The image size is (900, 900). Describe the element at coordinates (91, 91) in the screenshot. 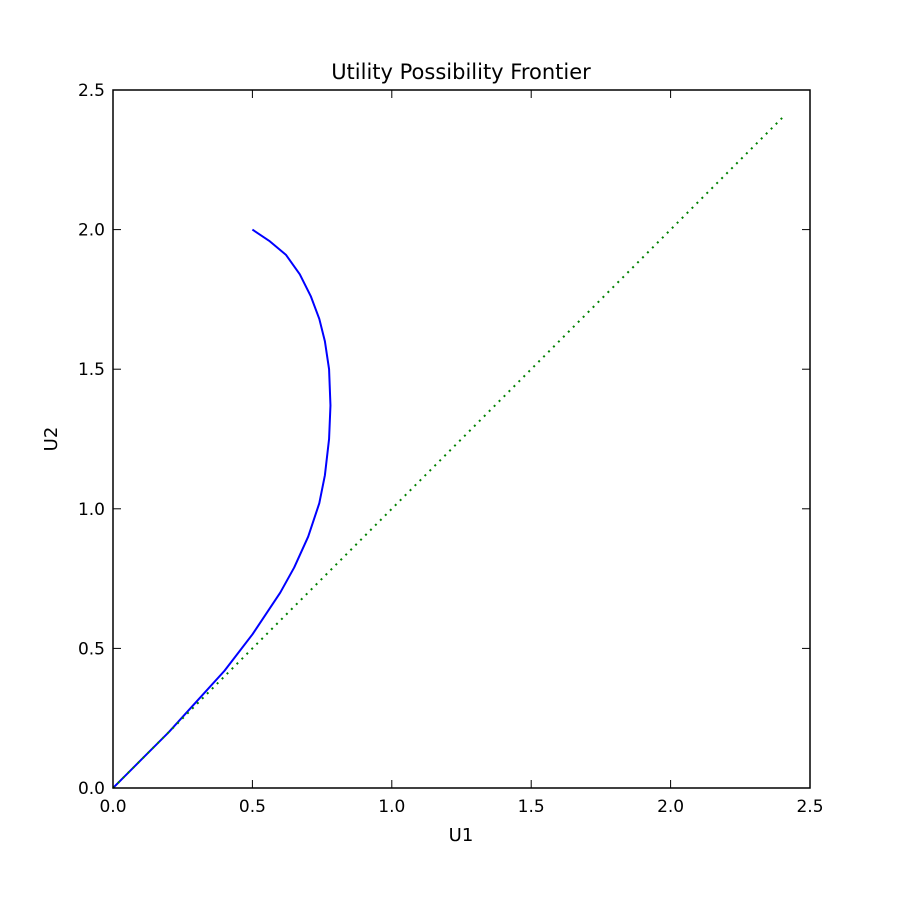

I see `y-tick-label: 2.5` at that location.